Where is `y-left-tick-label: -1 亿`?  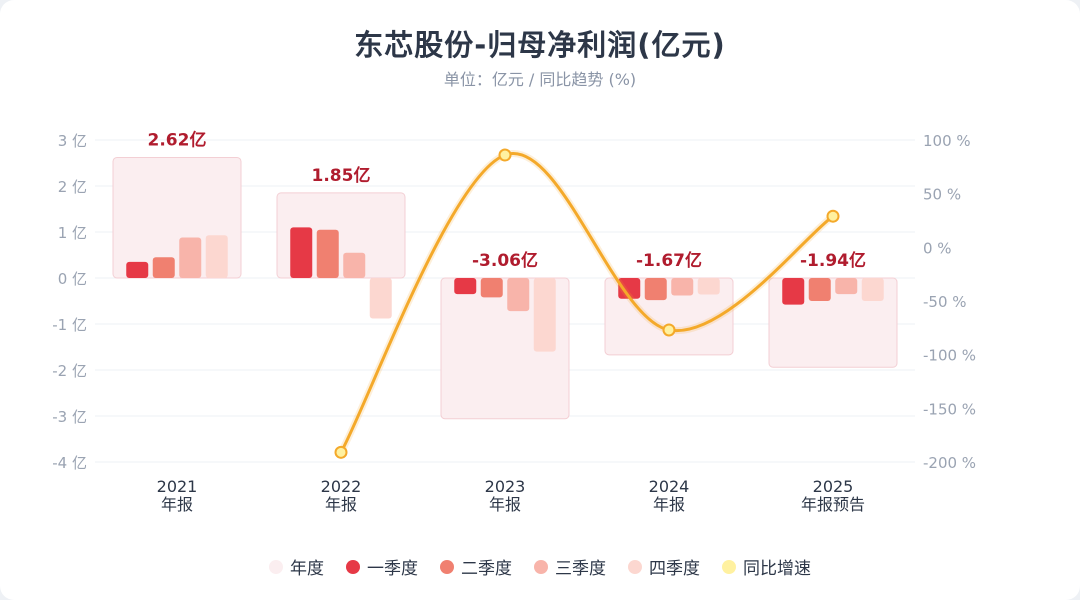 y-left-tick-label: -1 亿 is located at coordinates (69, 325).